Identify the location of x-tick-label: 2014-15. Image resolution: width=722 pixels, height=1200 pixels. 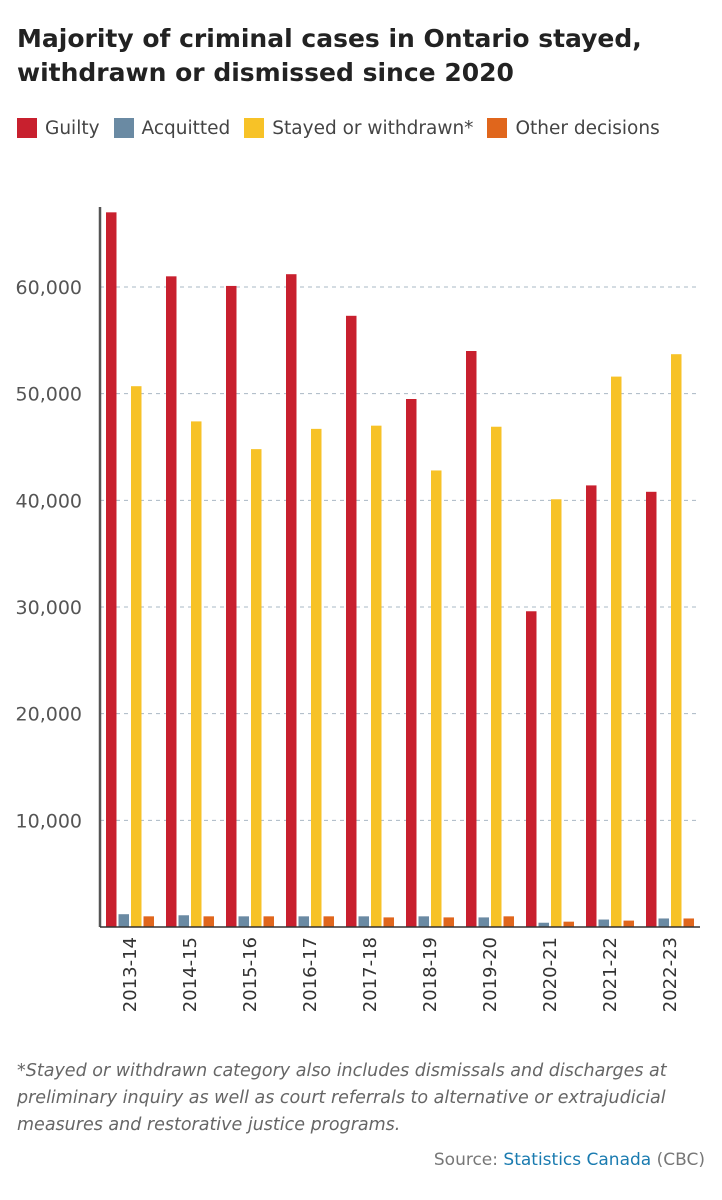
(190, 974).